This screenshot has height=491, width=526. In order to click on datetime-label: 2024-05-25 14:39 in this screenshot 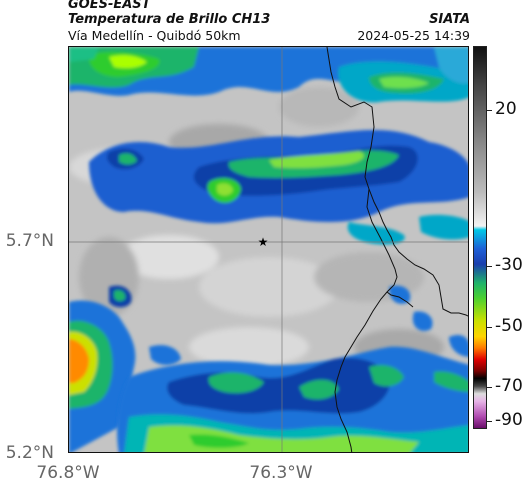, I will do `click(413, 35)`.